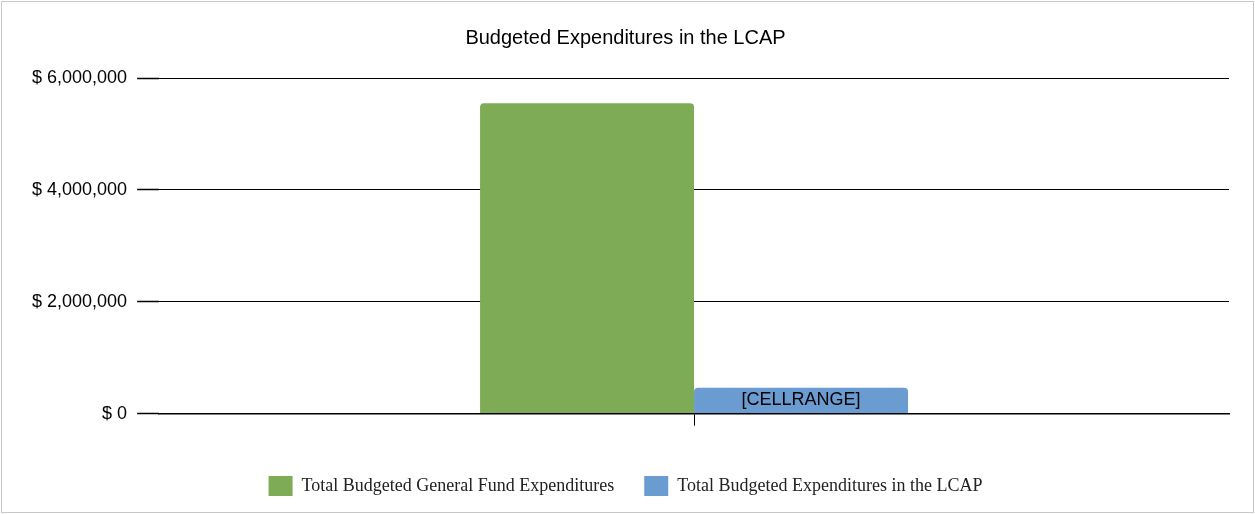 This screenshot has height=514, width=1255. Describe the element at coordinates (458, 484) in the screenshot. I see `legend-label: Total Budgeted General Fund Expenditures` at that location.